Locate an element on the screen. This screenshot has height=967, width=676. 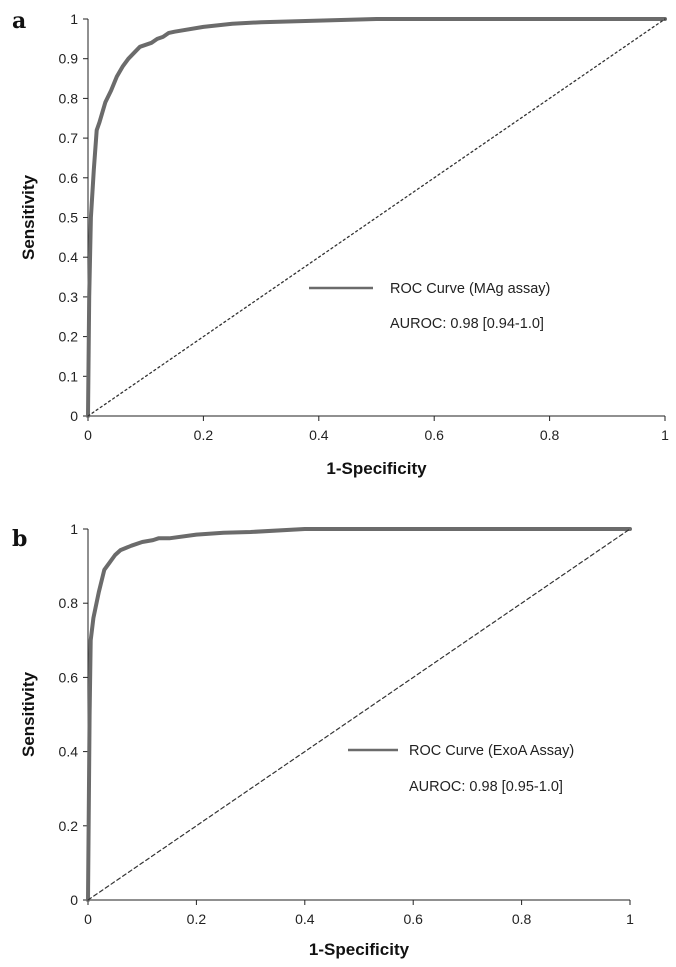
panel-label-a: a is located at coordinates (19, 21).